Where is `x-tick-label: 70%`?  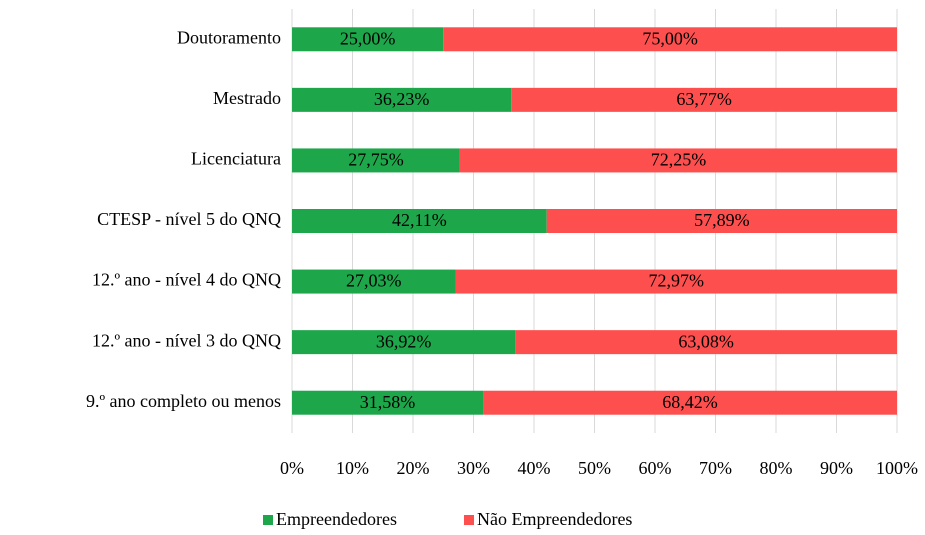 x-tick-label: 70% is located at coordinates (715, 468).